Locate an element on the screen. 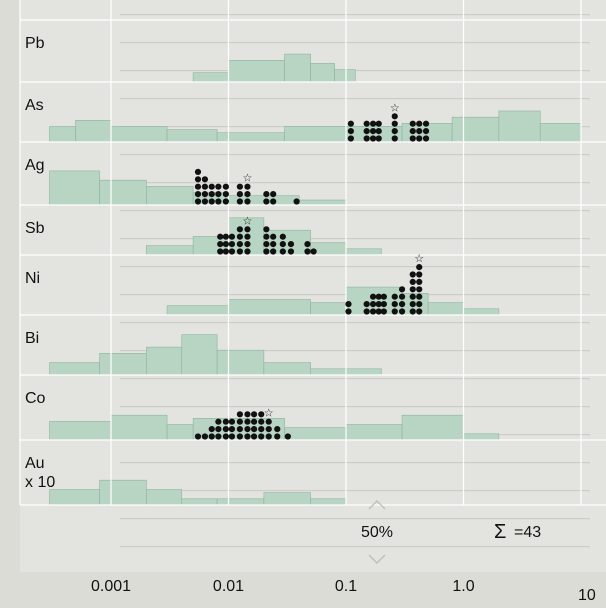 The width and height of the screenshot is (606, 608). row-label-multiplier: x 10 is located at coordinates (40, 482).